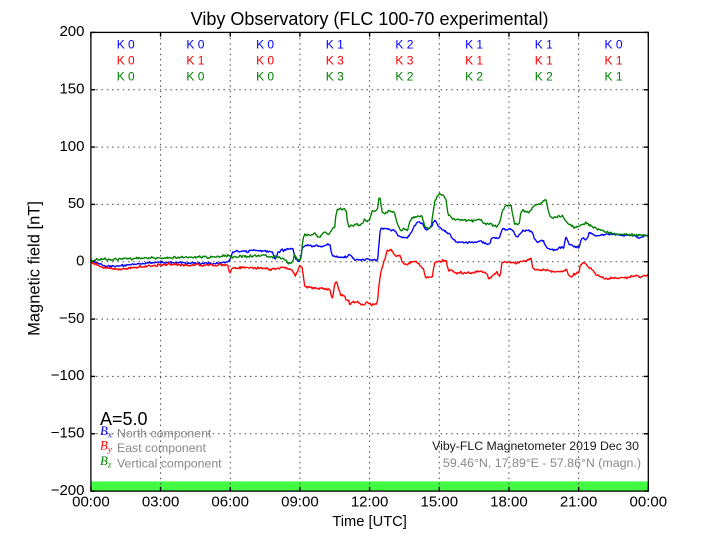 The width and height of the screenshot is (720, 545). I want to click on svg-text: Time [UTC], so click(369, 522).